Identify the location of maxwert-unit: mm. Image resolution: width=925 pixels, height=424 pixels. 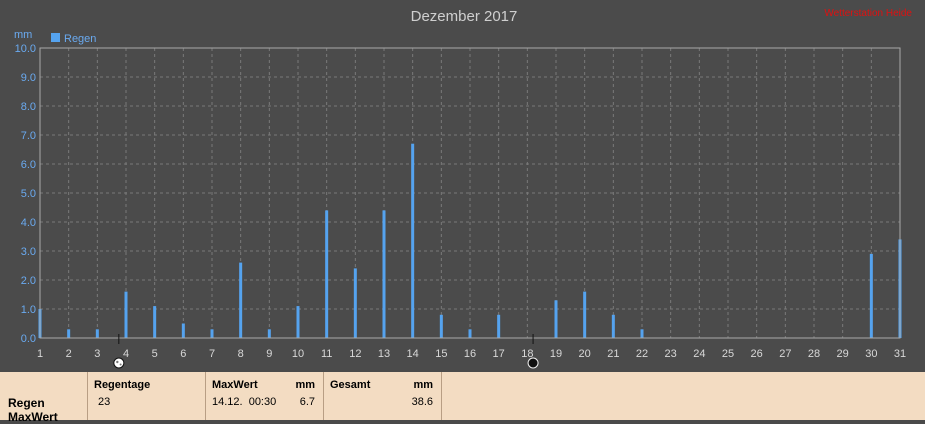
(305, 385).